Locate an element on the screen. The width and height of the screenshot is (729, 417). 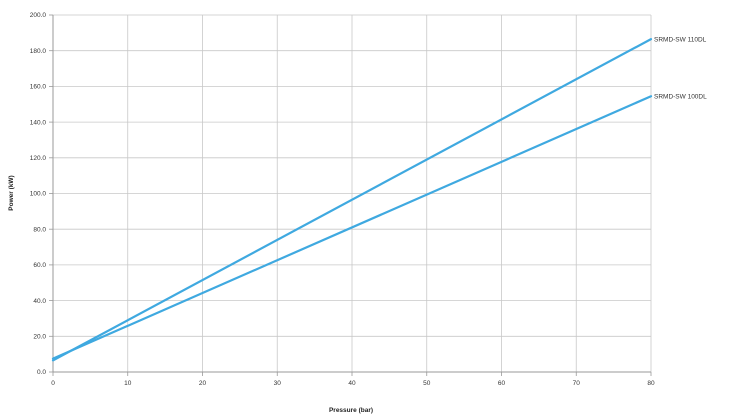
y-tick-label: 100.0 is located at coordinates (38, 194).